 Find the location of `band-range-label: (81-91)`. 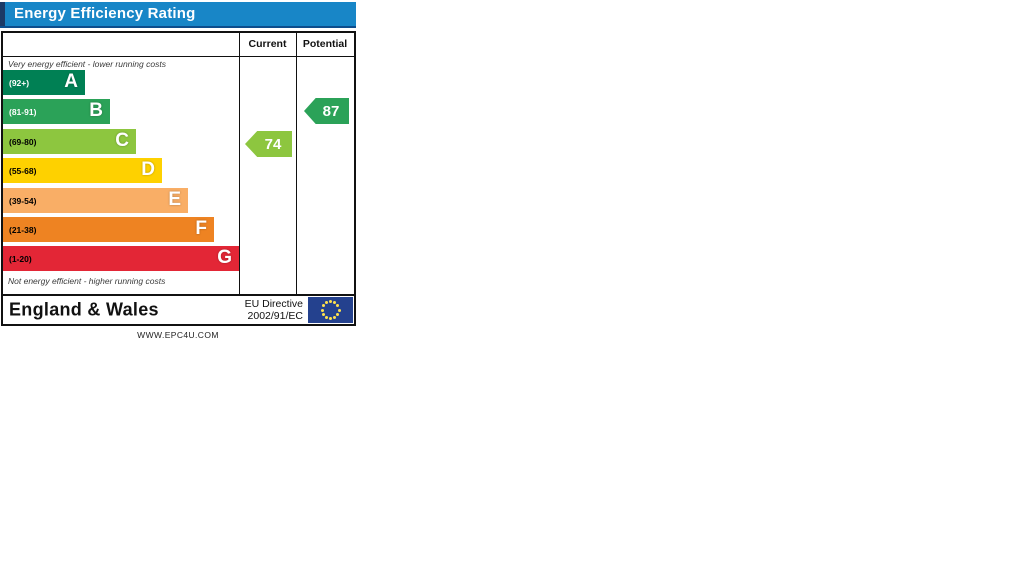

band-range-label: (81-91) is located at coordinates (23, 111).